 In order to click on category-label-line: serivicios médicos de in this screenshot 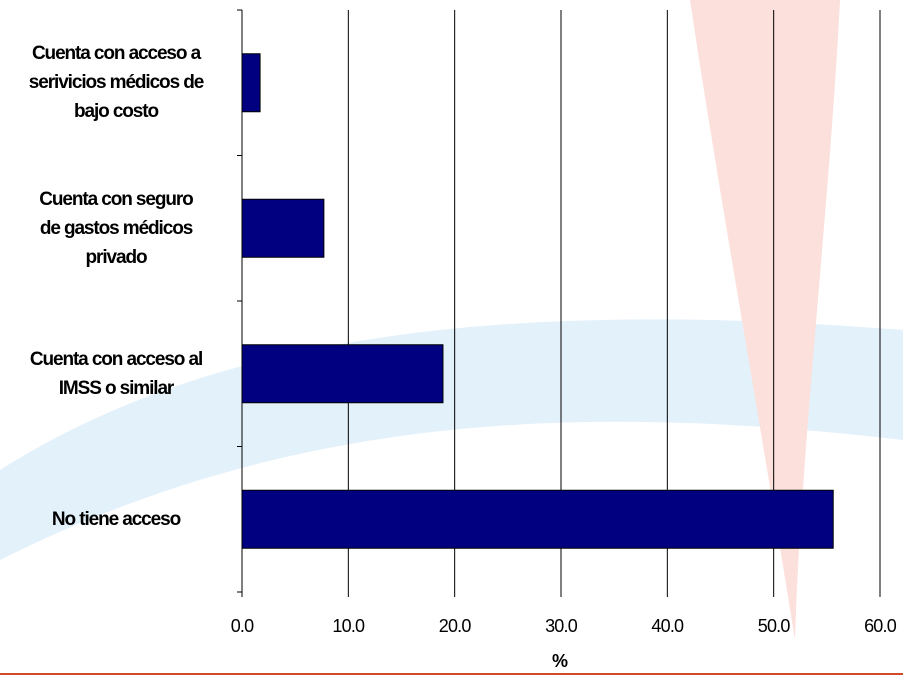, I will do `click(116, 83)`.